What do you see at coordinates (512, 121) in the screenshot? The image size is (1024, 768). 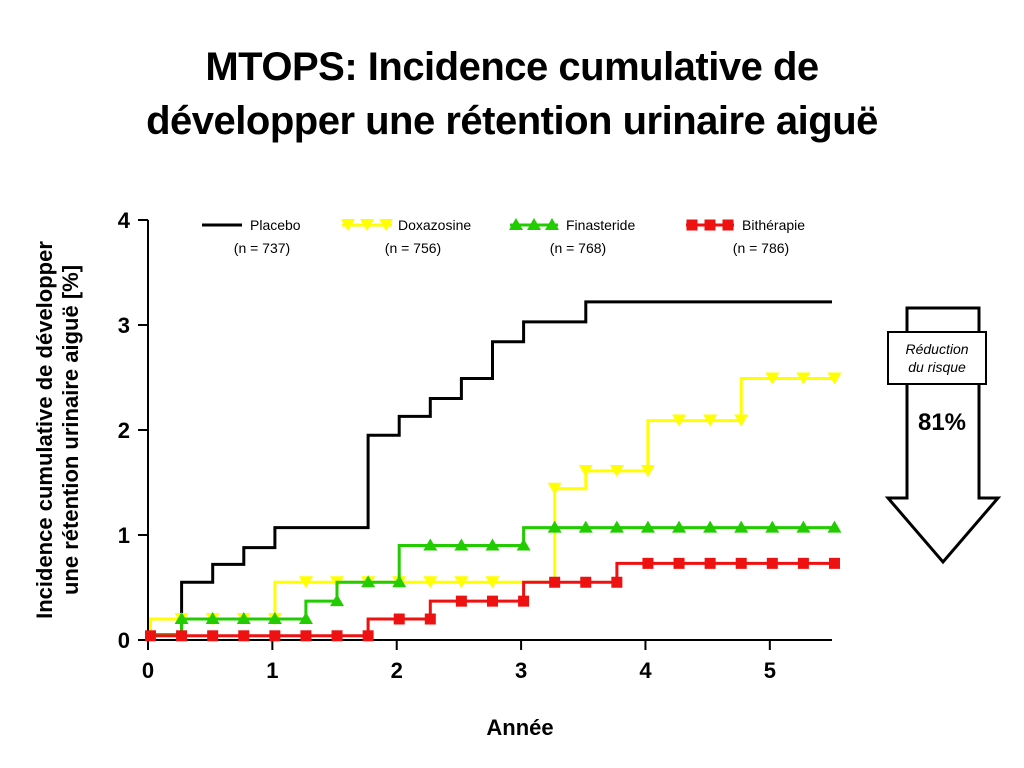 I see `title-line-2: développer une rétention urinaire aiguë` at bounding box center [512, 121].